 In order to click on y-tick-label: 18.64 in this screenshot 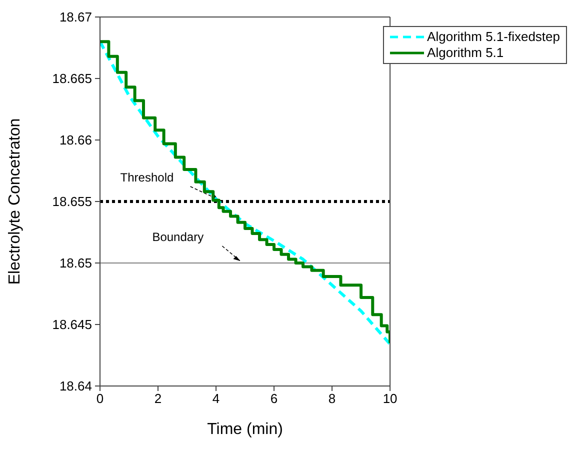, I will do `click(75, 386)`.